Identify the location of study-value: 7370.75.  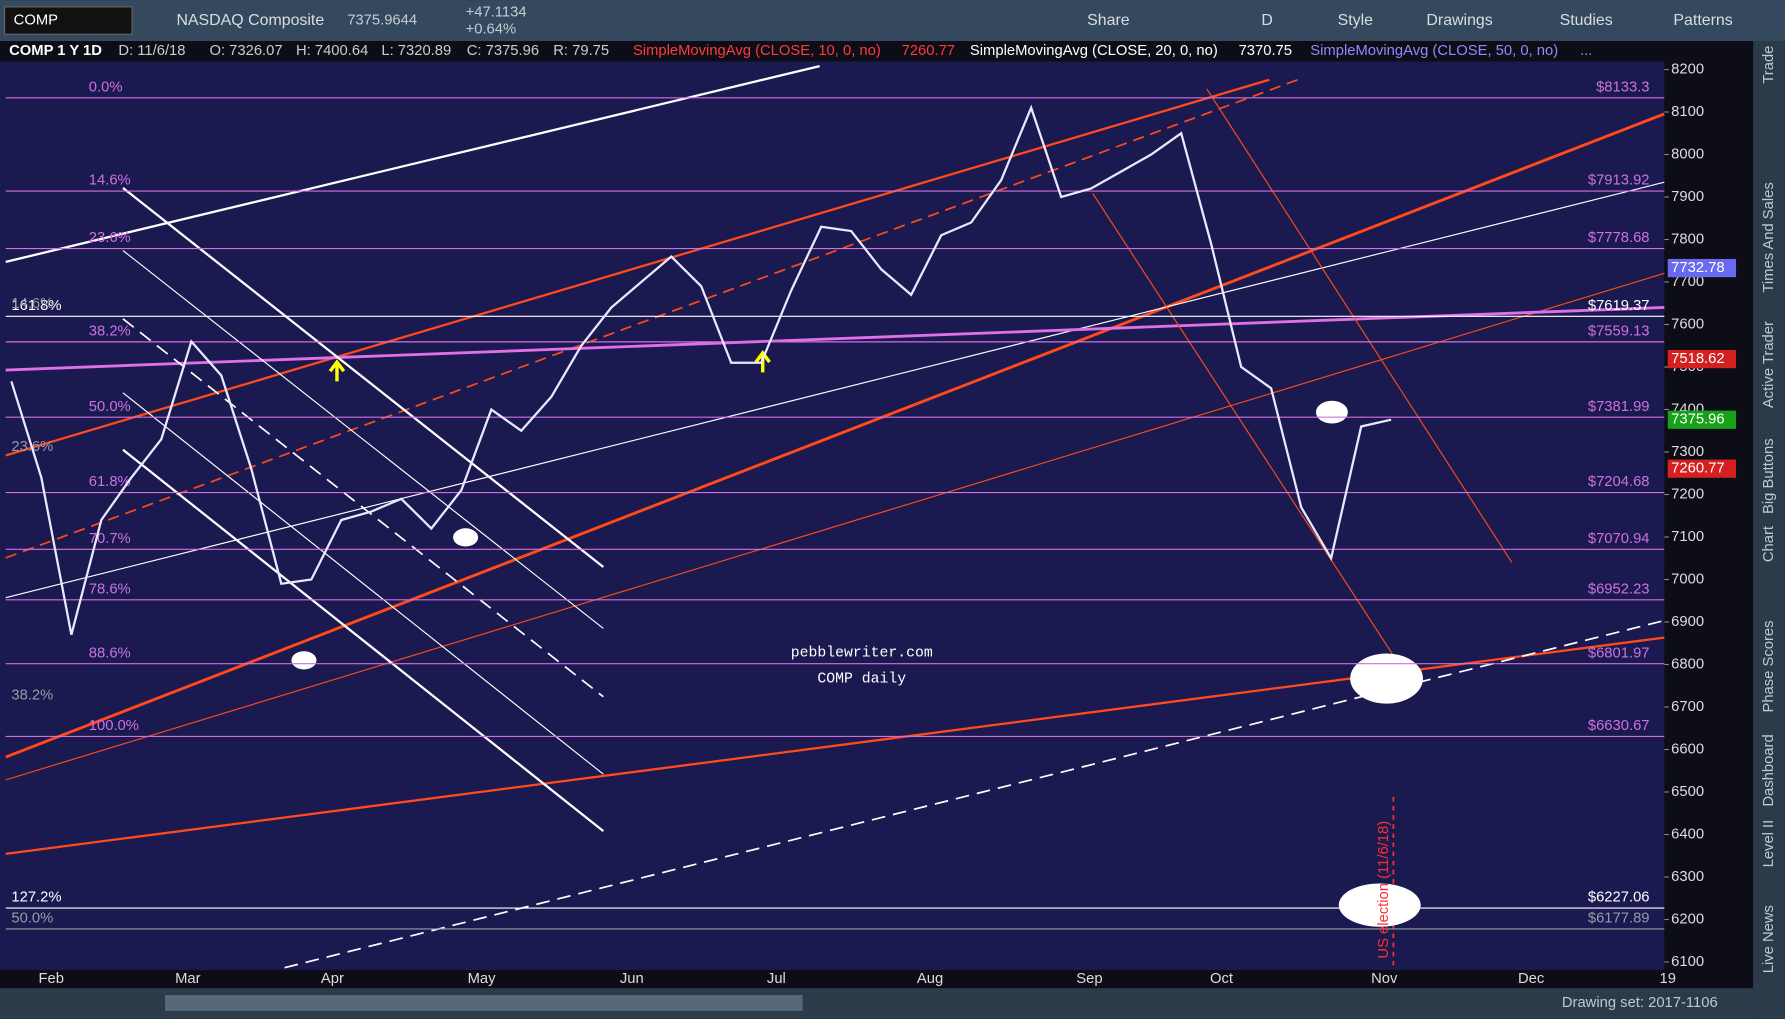
(1265, 51).